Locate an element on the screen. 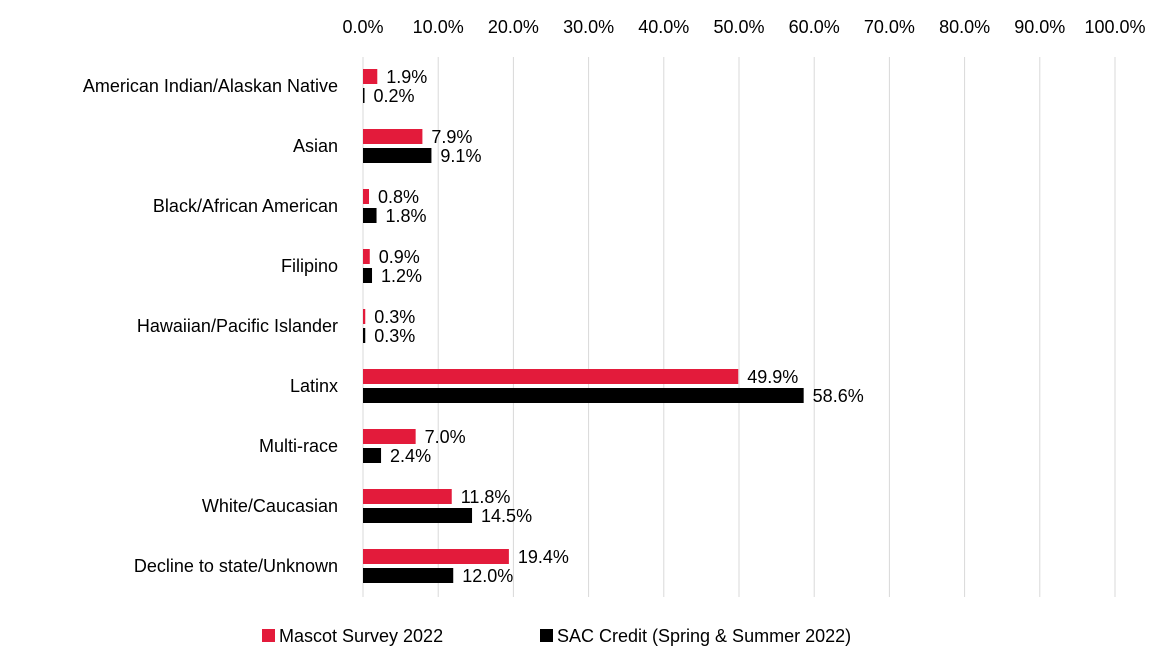 The image size is (1159, 656). data-label: 0.8% is located at coordinates (398, 197).